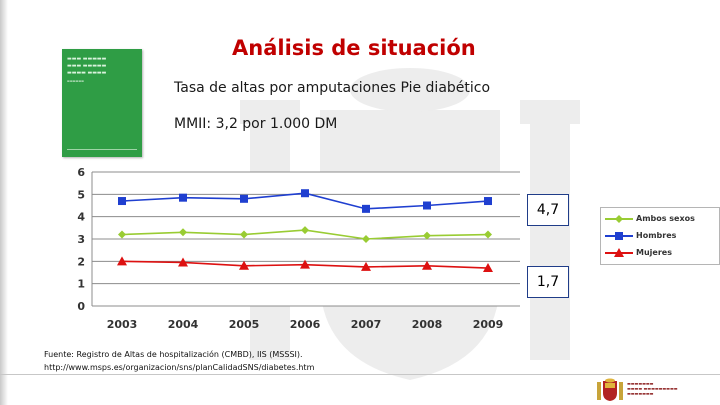 This screenshot has width=720, height=405. I want to click on report-cover-icon: ▬▬▬ ▬▬▬▬▬ ▬▬▬ ▬▬▬▬▬ ▬▬▬▬ ▬▬▬▬ ▬▬▬▬▬▬, so click(102, 103).